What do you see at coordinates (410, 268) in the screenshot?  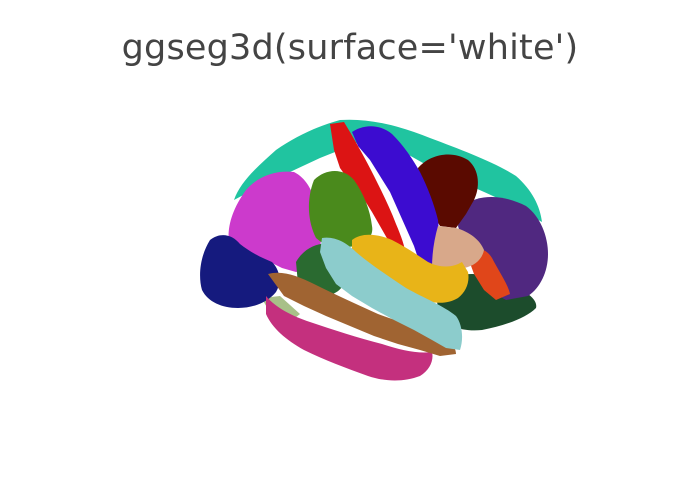 I see `region-insula` at bounding box center [410, 268].